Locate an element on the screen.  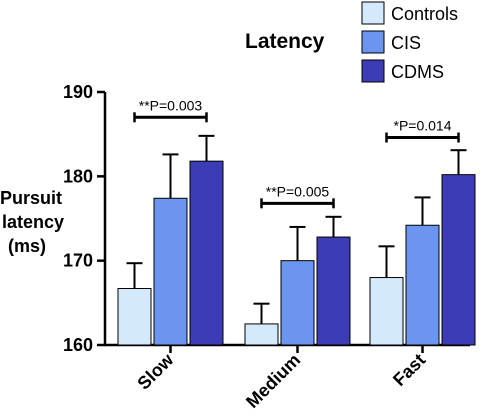
y-tick-label: 180 is located at coordinates (78, 176).